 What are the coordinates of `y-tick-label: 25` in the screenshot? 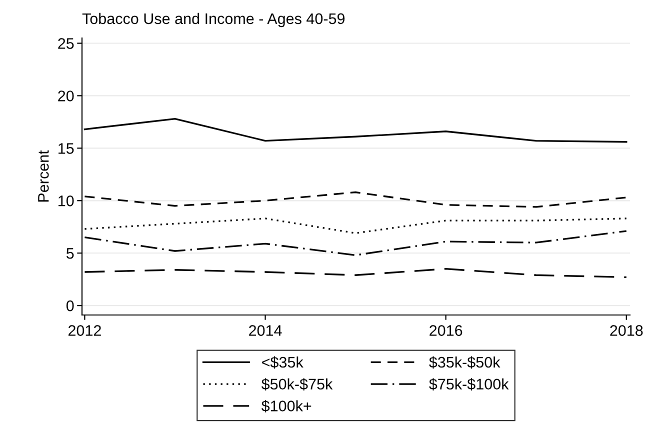 It's located at (66, 43).